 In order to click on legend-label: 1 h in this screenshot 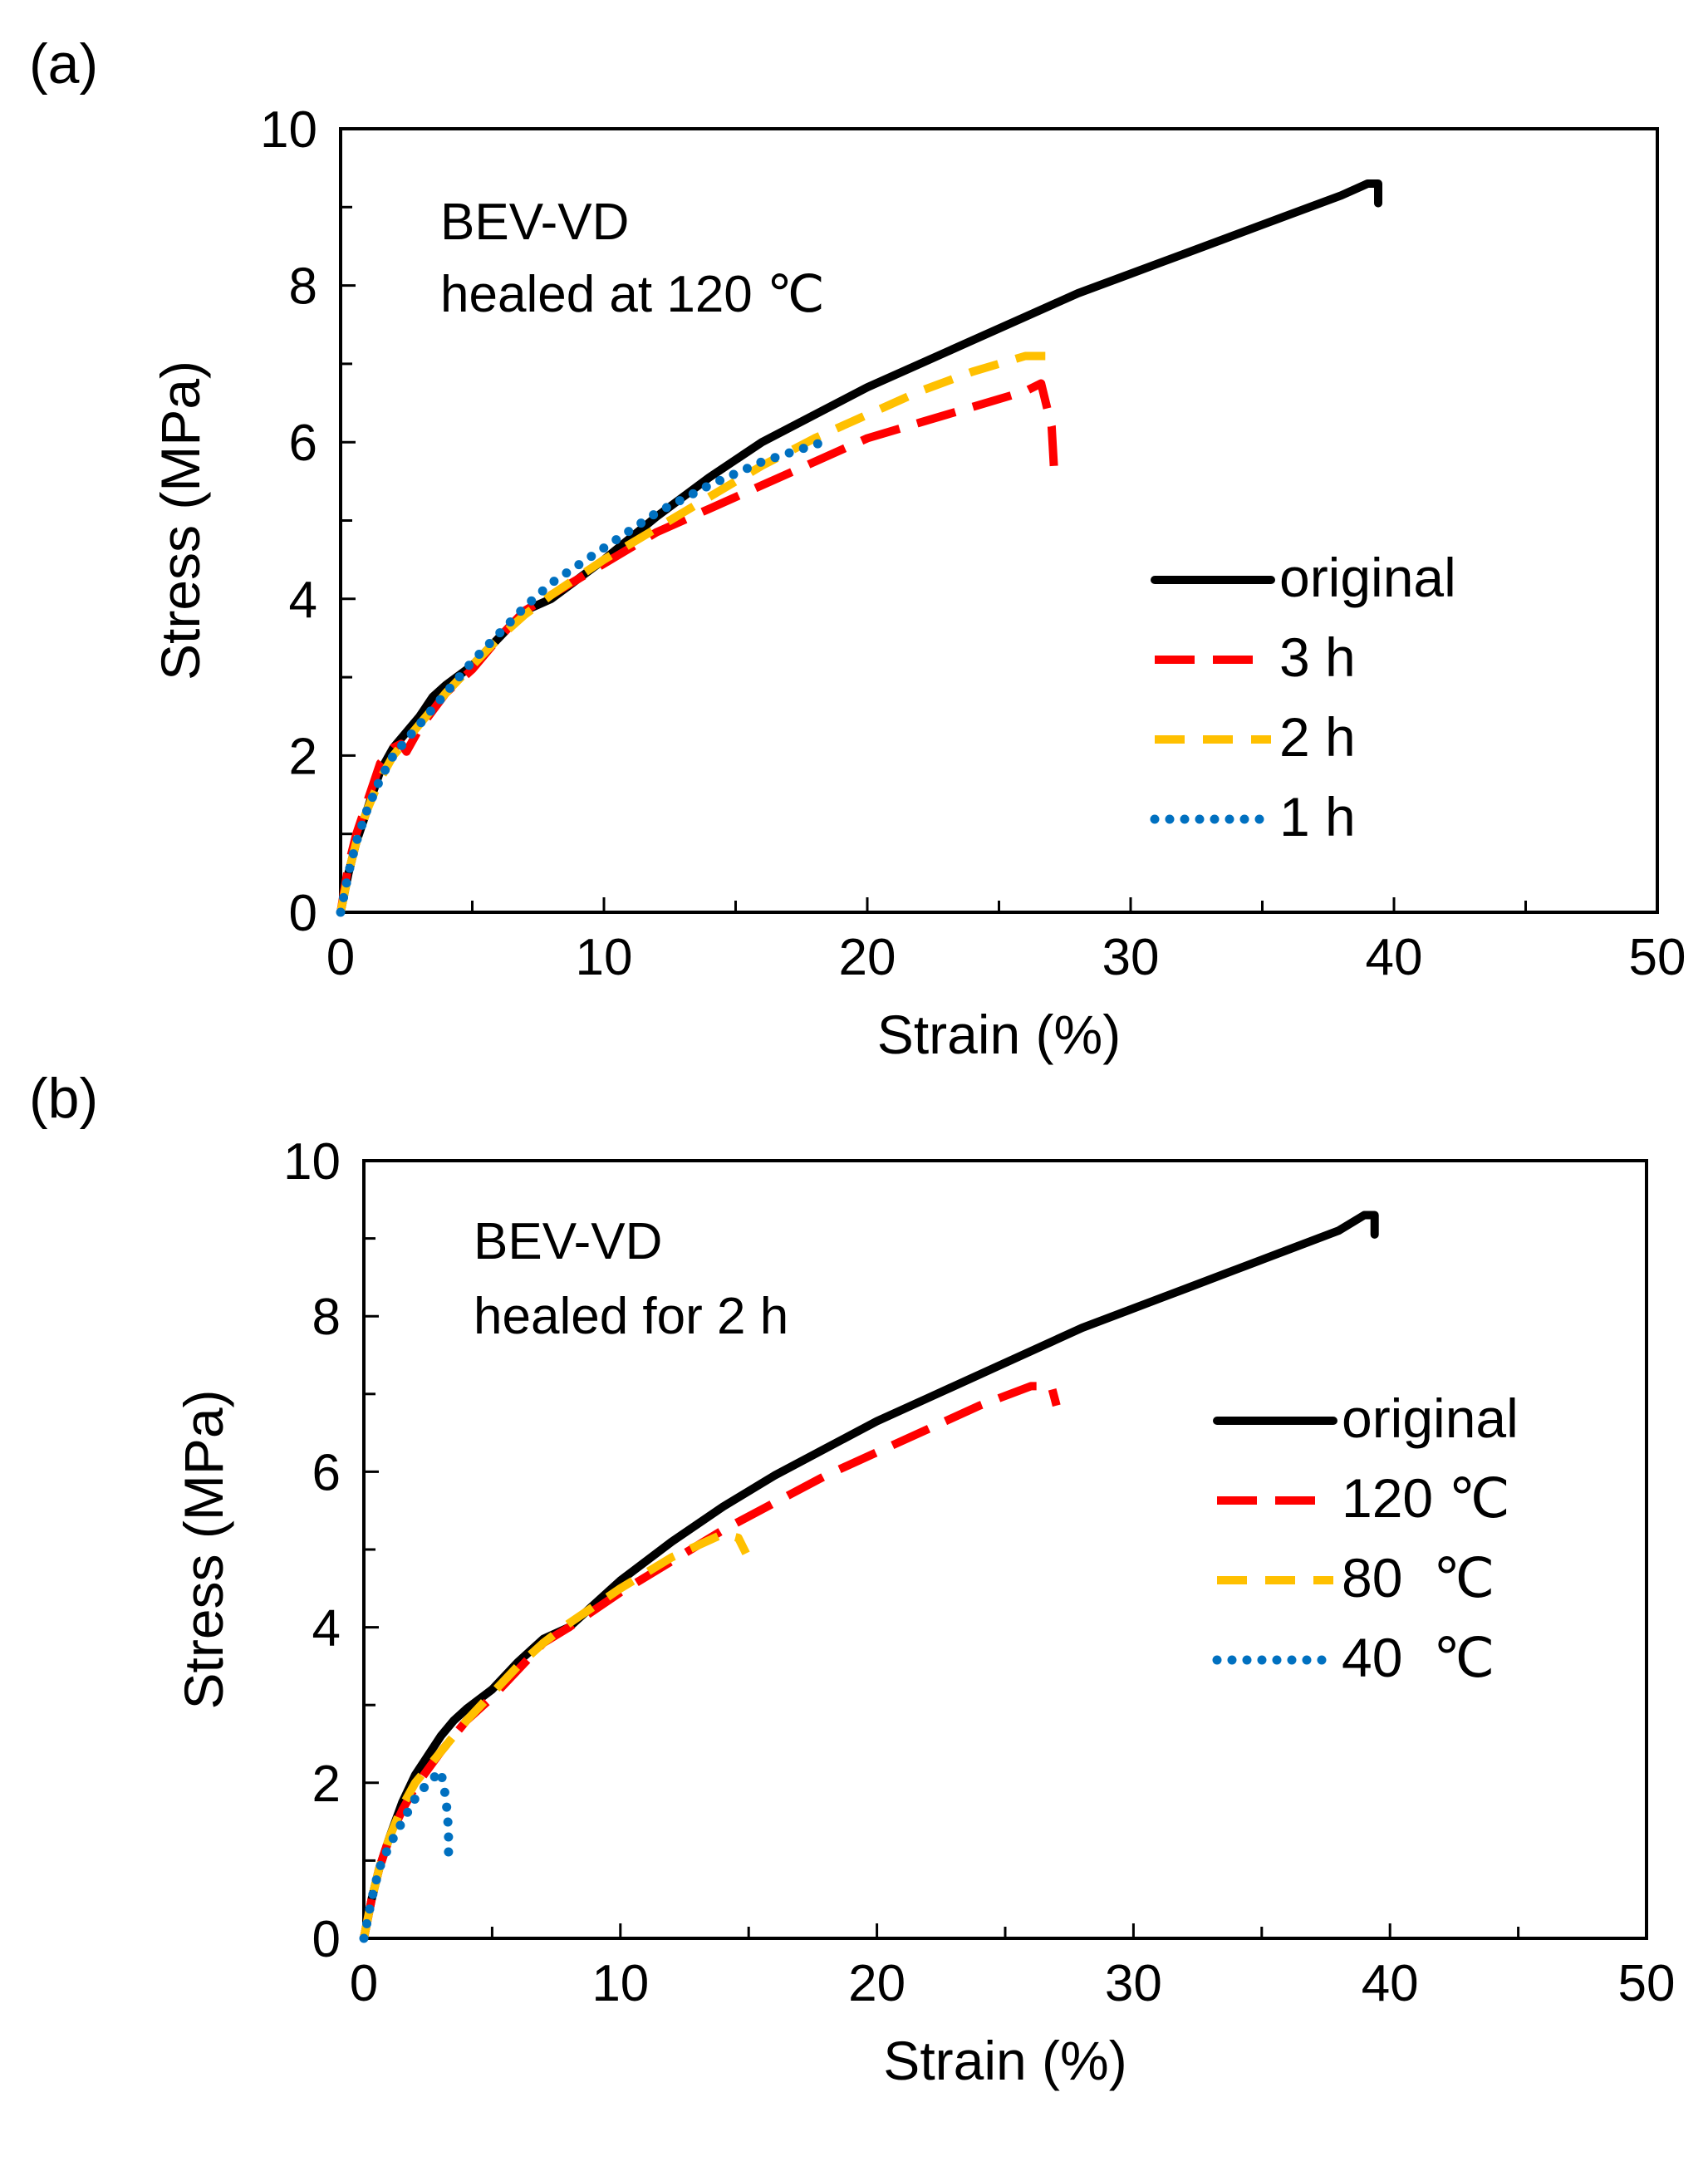, I will do `click(1317, 816)`.